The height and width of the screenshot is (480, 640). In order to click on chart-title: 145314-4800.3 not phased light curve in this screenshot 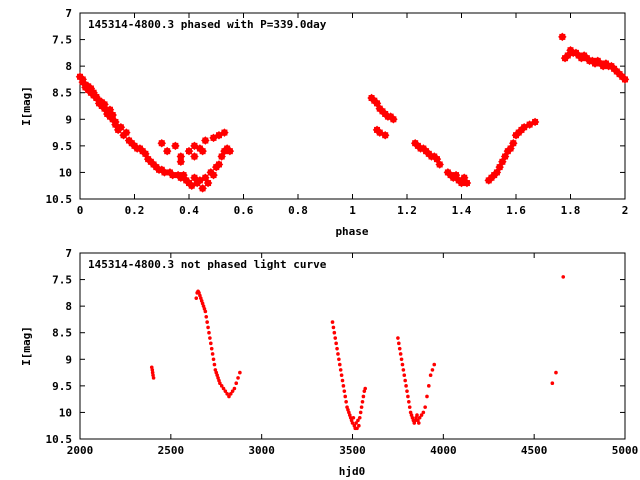, I will do `click(207, 264)`.